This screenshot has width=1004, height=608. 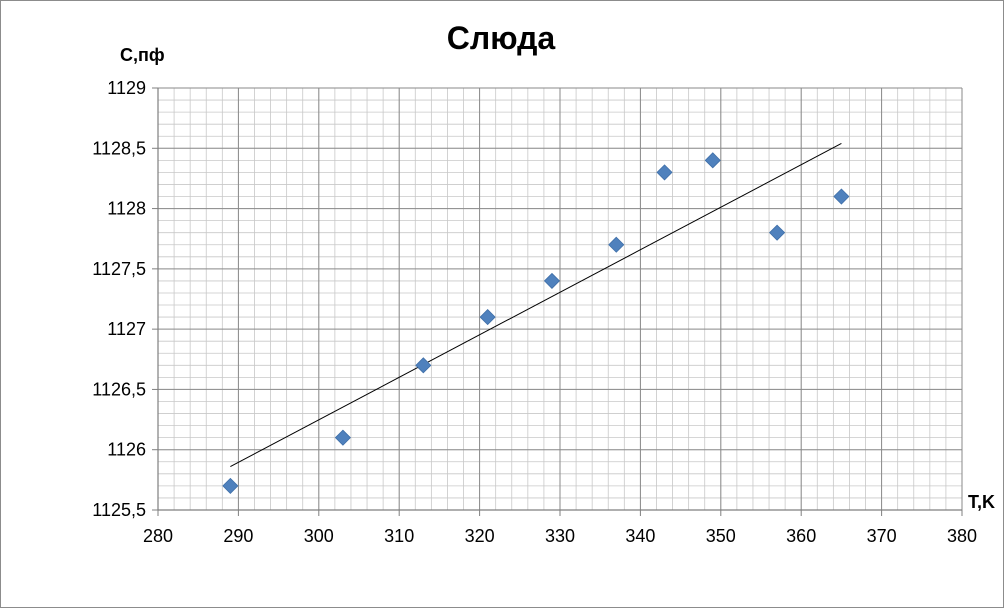 What do you see at coordinates (319, 536) in the screenshot?
I see `x-tick-label: 300` at bounding box center [319, 536].